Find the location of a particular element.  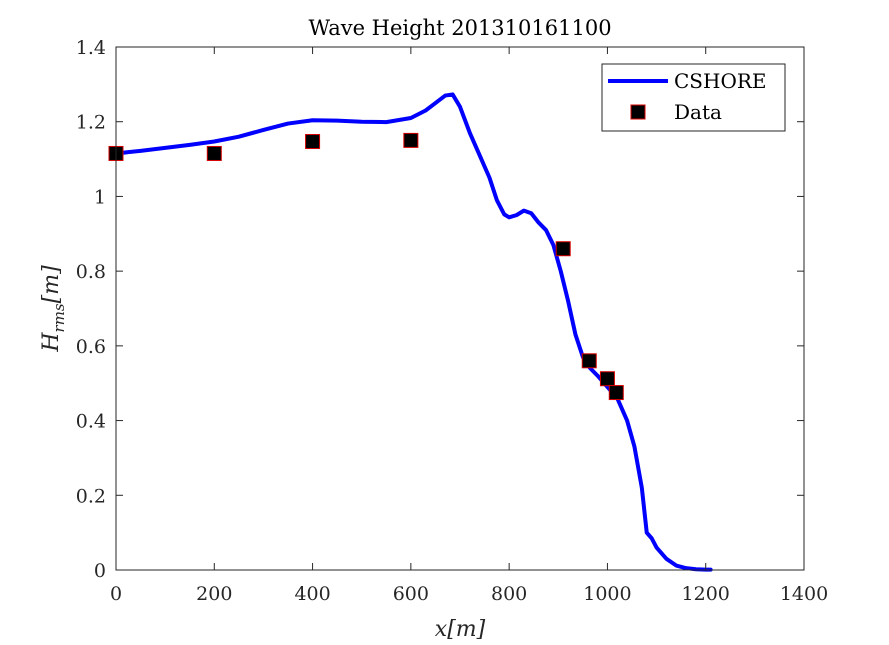

y-axis-label-main: H is located at coordinates (51, 342).